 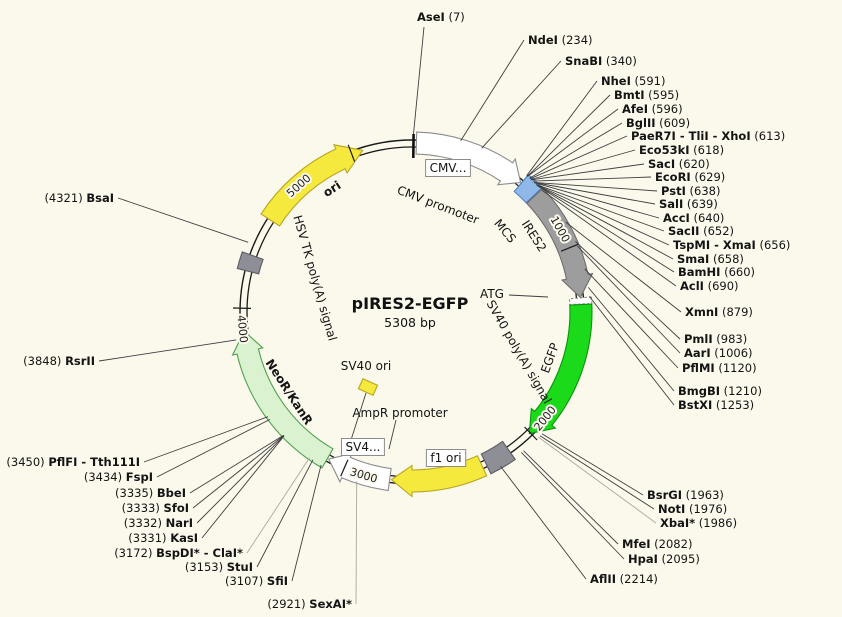 What do you see at coordinates (183, 220) in the screenshot?
I see `site-leader-bsai` at bounding box center [183, 220].